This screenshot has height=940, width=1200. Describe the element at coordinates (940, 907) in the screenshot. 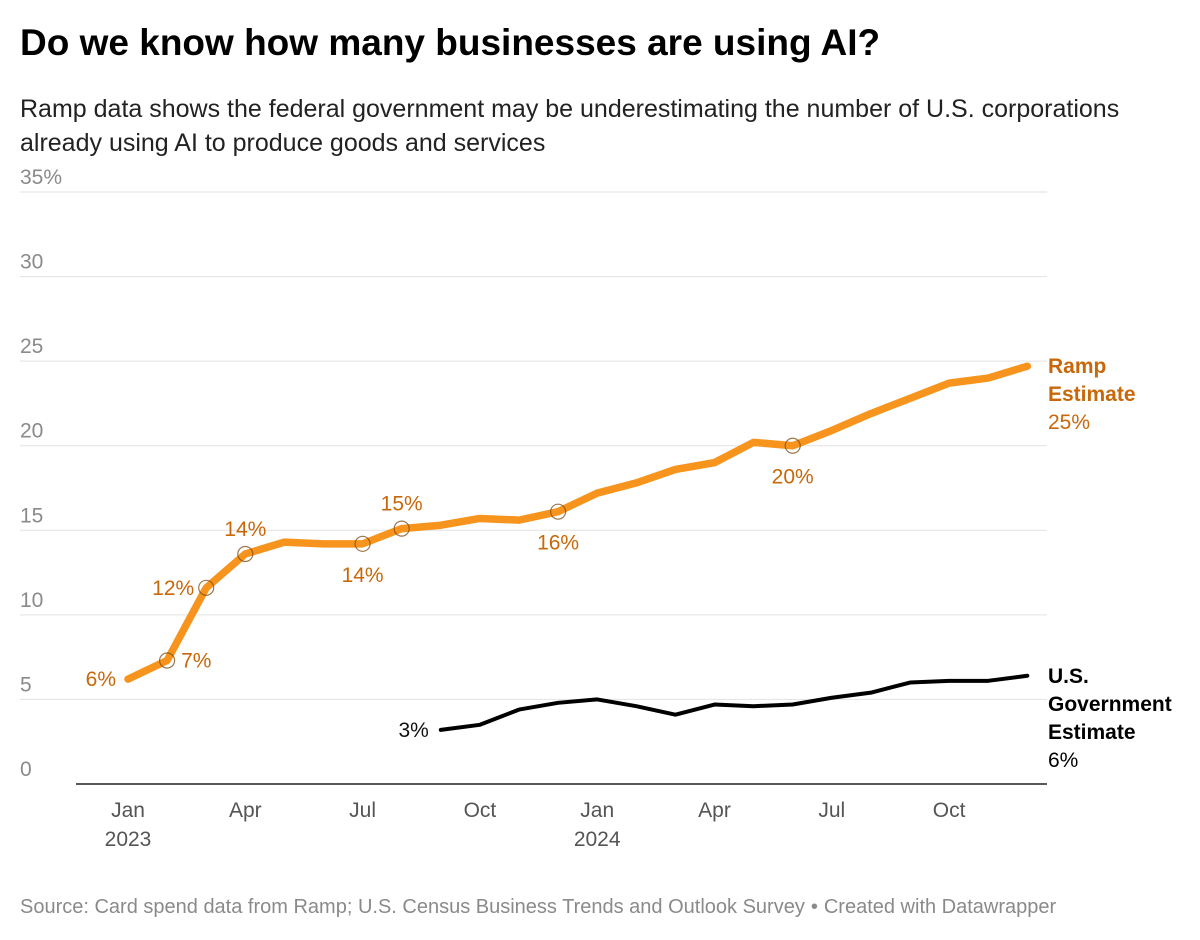

I see `source-credit: Created with Datawrapper` at that location.